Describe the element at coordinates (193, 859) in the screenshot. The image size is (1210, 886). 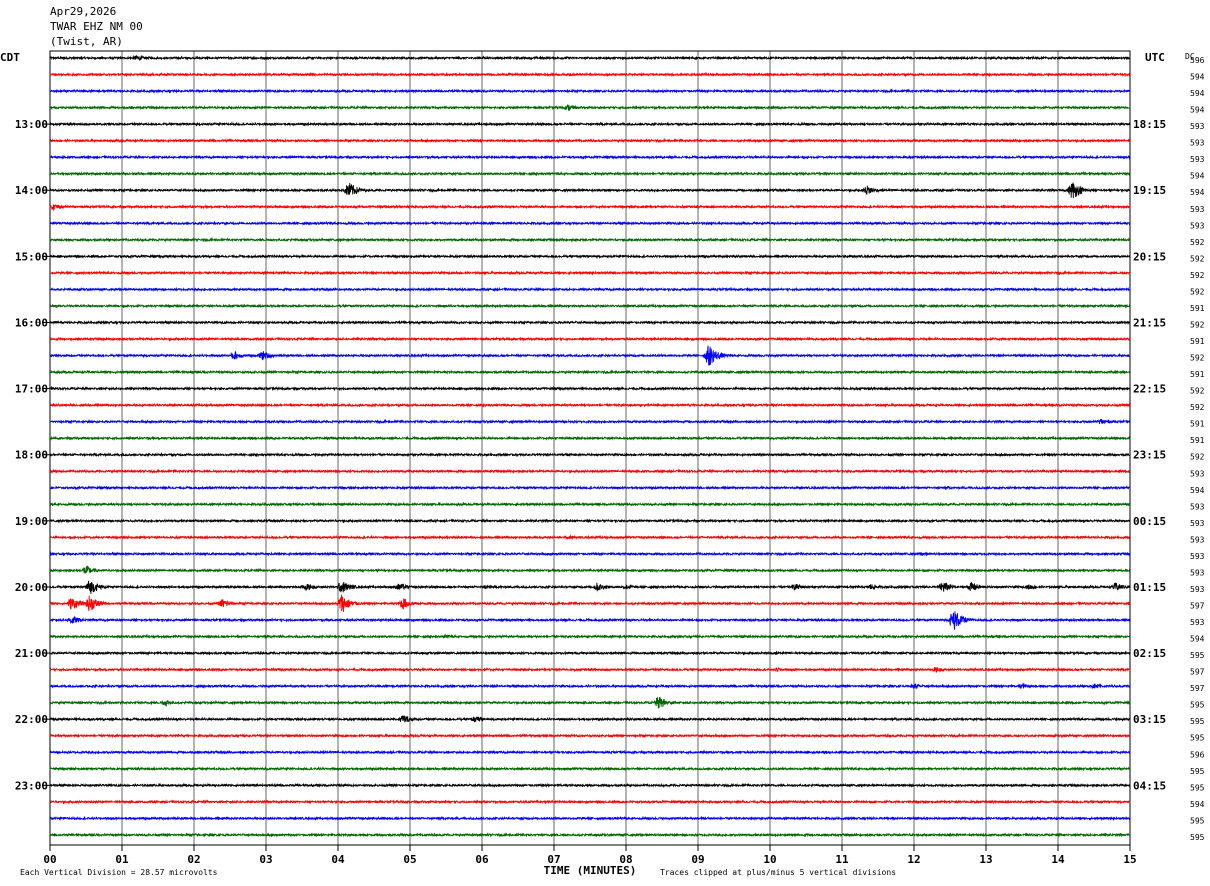
I see `x-tick-label: 02` at that location.